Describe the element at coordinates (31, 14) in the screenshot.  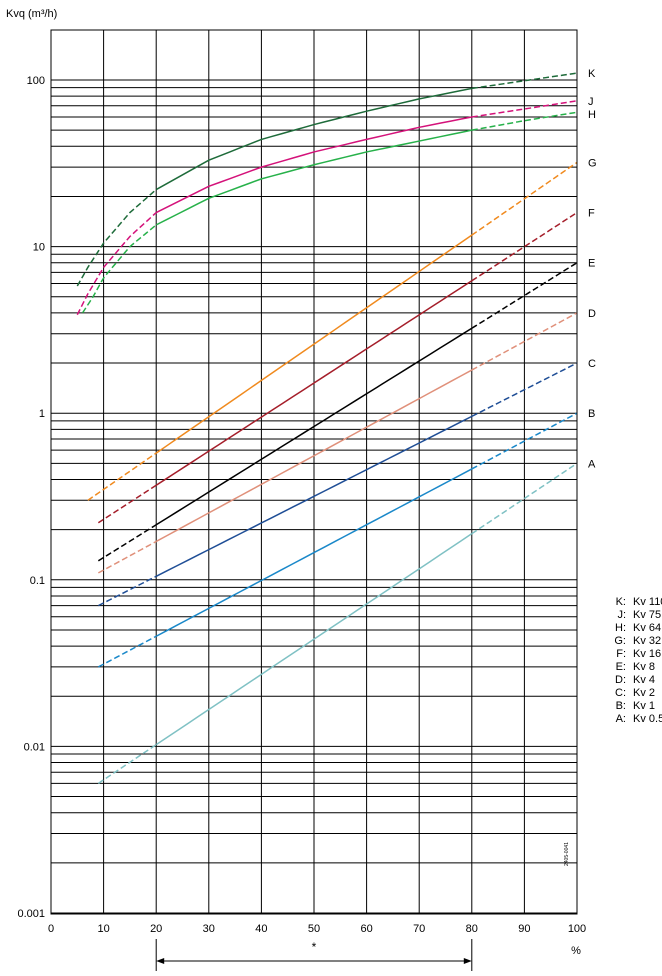
I see `y-axis-label: Kvq (m³/h)` at that location.